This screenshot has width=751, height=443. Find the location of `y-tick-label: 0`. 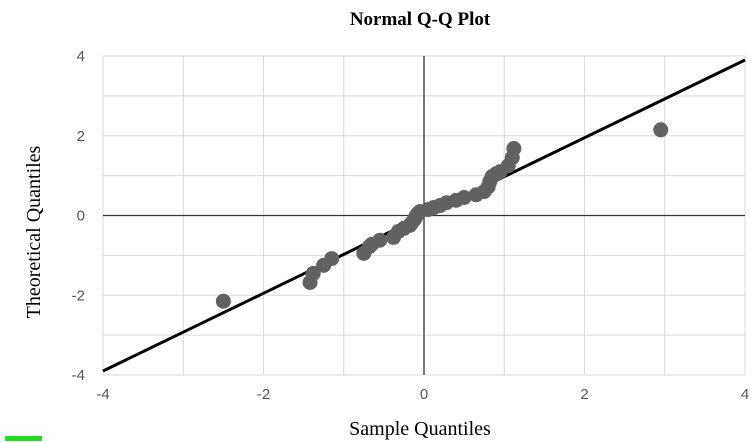

y-tick-label: 0 is located at coordinates (81, 216).